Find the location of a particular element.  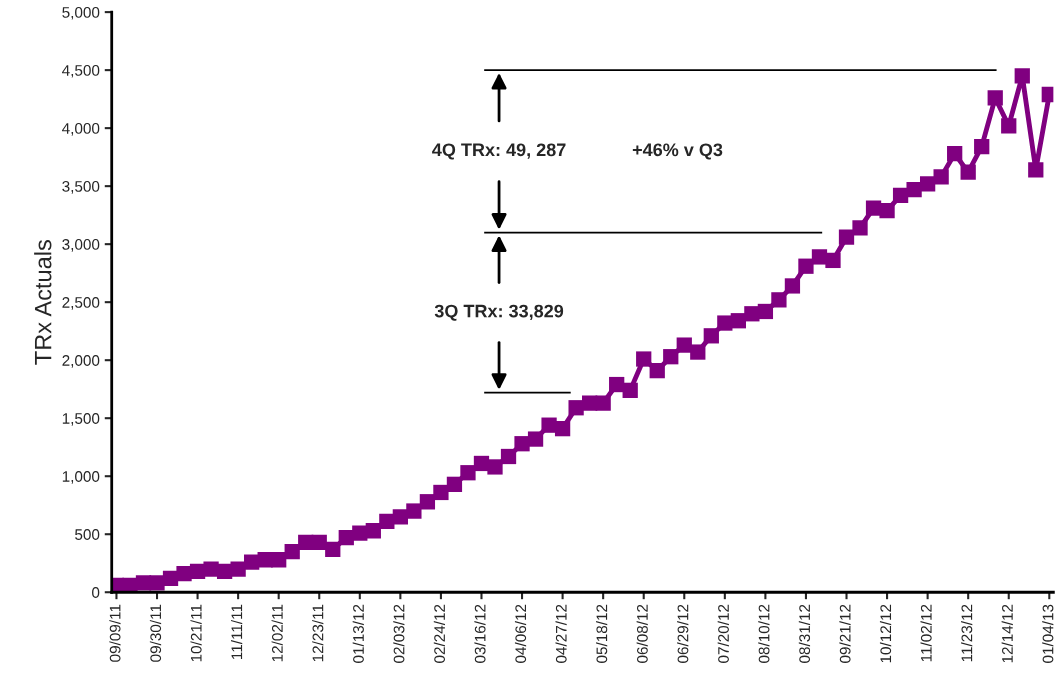

y-tick-label: 1,000 is located at coordinates (81, 477).